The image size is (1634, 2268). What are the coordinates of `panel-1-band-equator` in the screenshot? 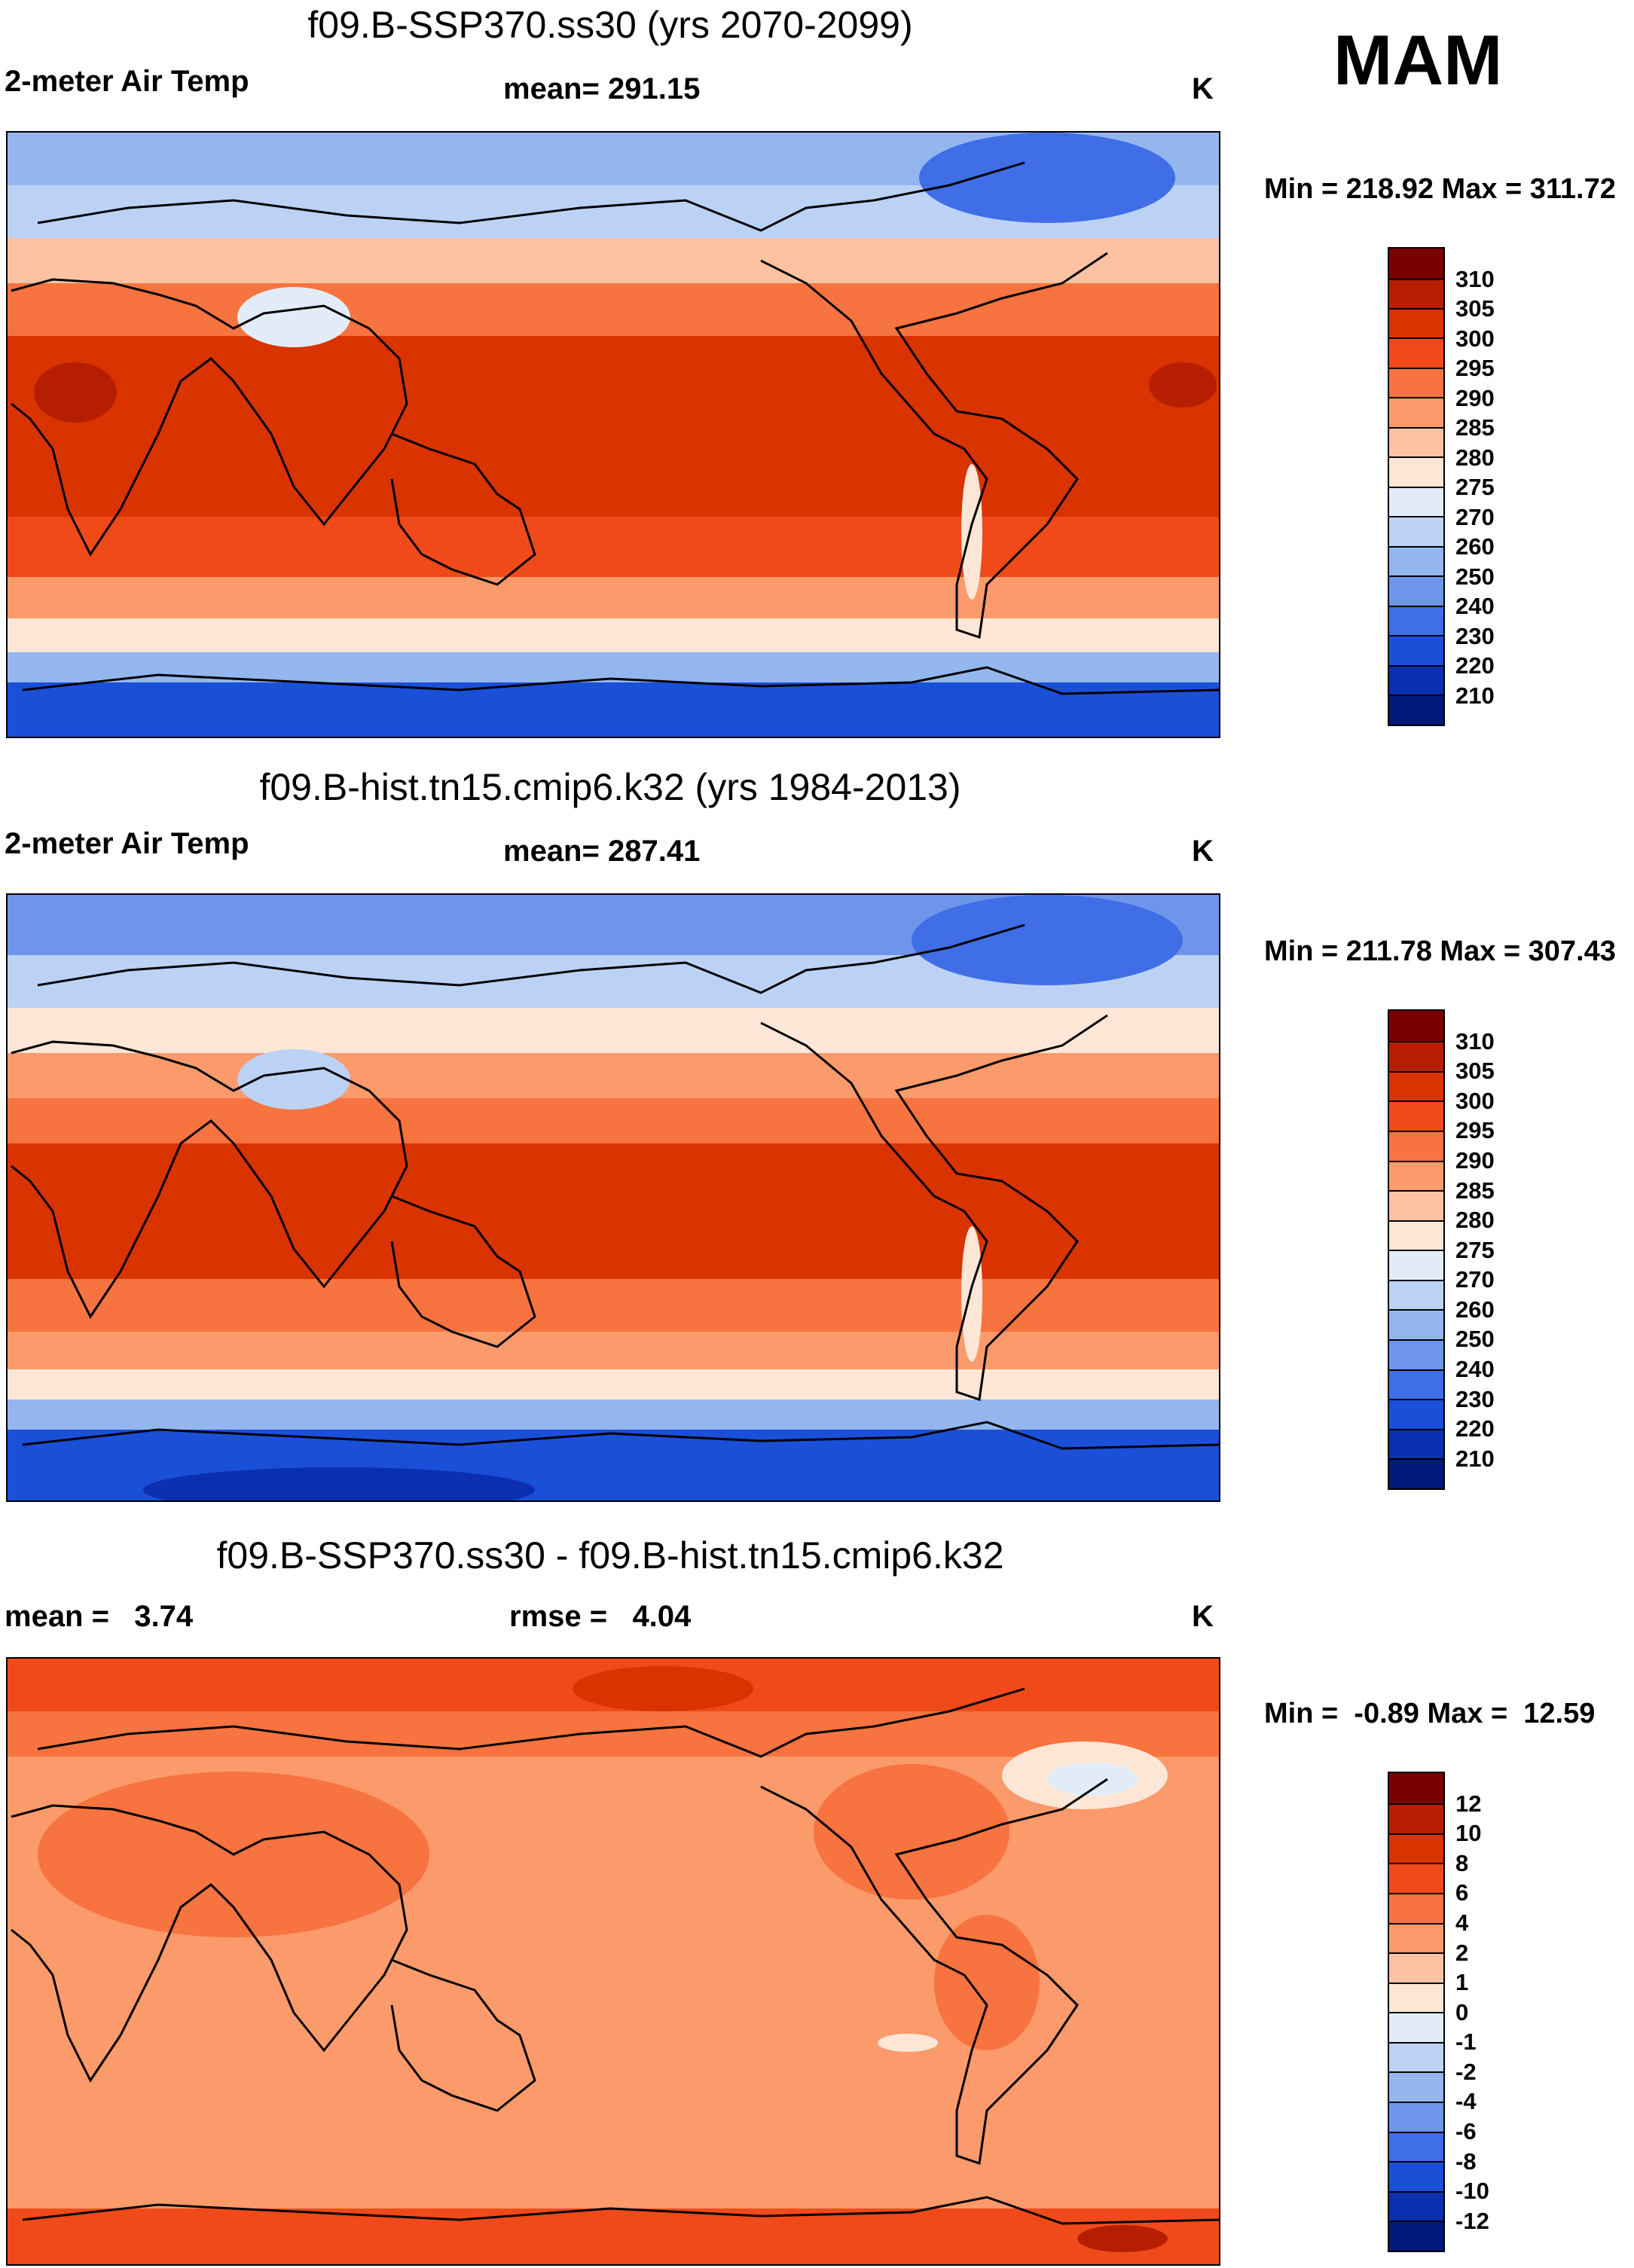 It's located at (613, 427).